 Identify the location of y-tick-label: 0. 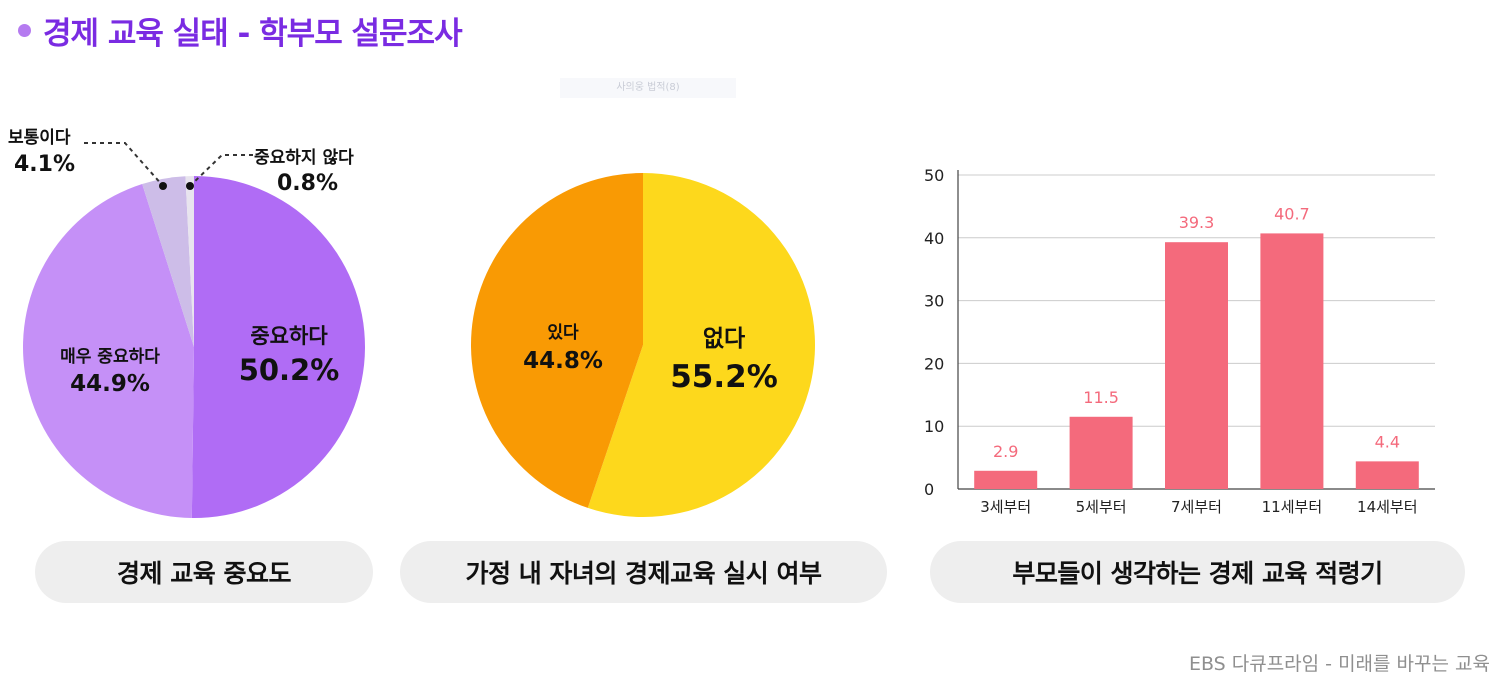
(929, 489).